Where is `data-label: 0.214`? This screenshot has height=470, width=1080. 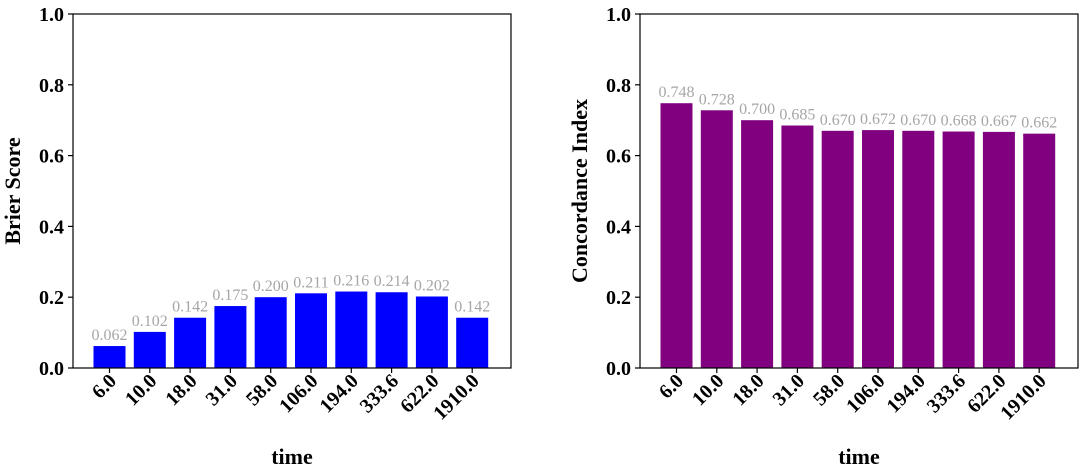
data-label: 0.214 is located at coordinates (392, 281).